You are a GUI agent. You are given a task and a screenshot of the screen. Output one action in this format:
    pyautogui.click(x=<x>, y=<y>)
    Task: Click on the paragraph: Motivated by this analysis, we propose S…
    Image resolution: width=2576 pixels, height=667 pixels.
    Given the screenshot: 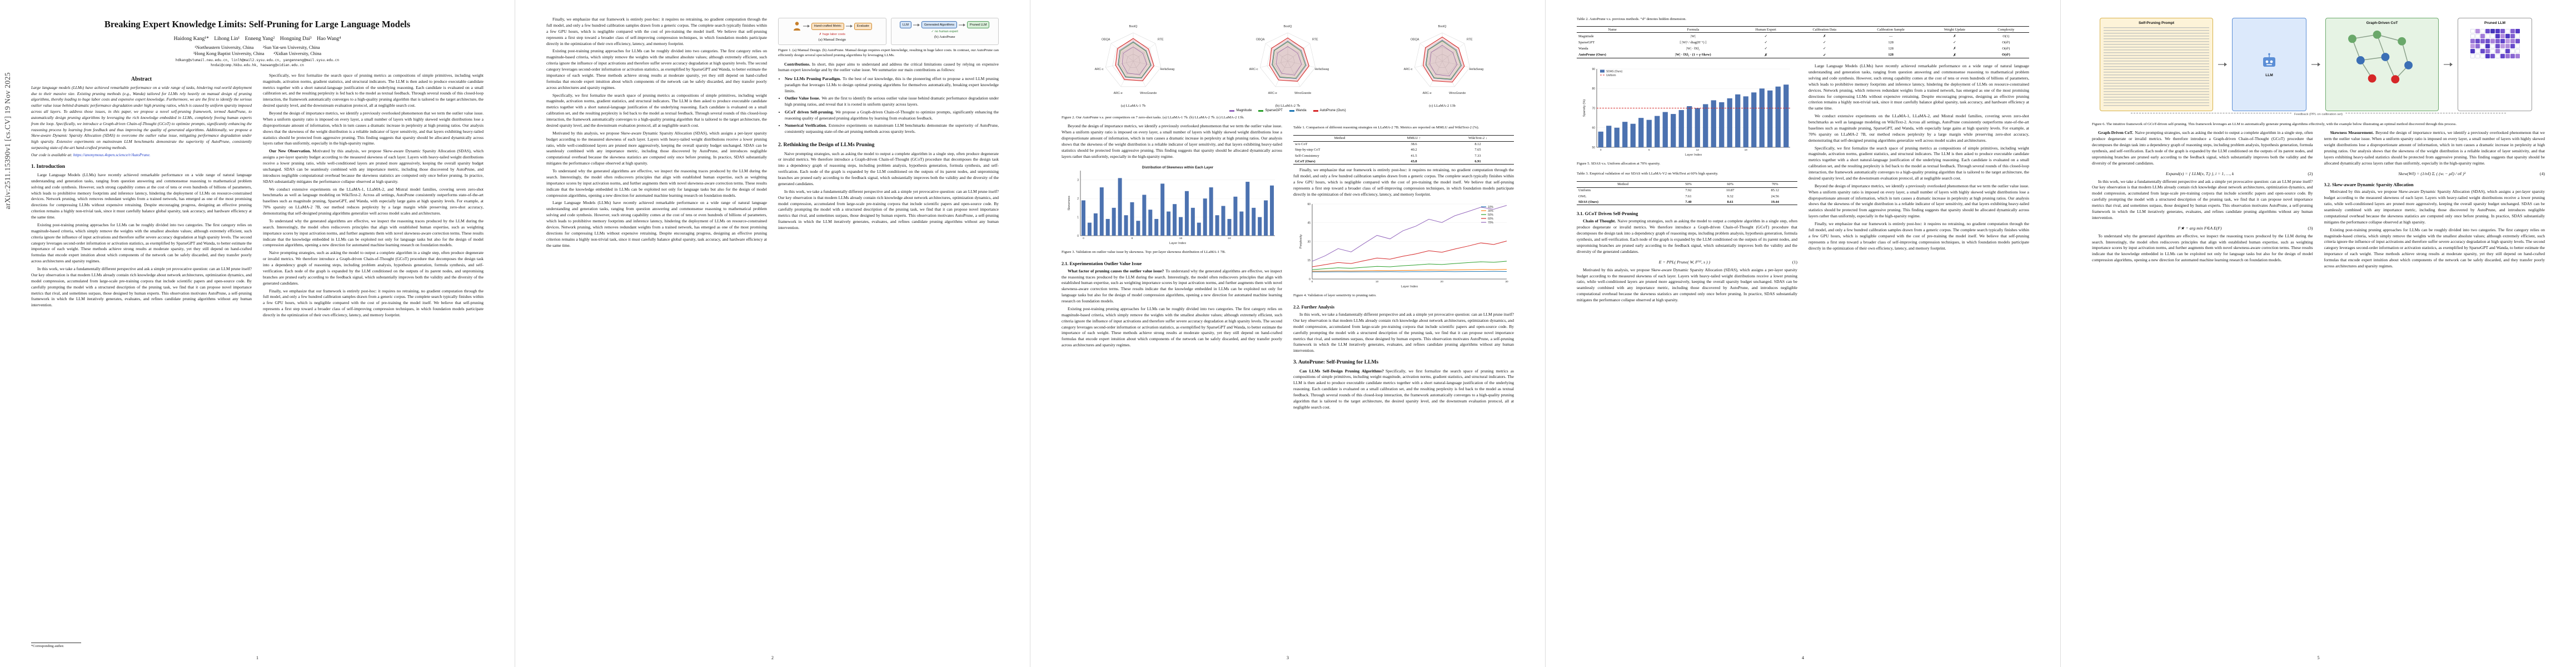 What is the action you would take?
    pyautogui.click(x=2434, y=207)
    